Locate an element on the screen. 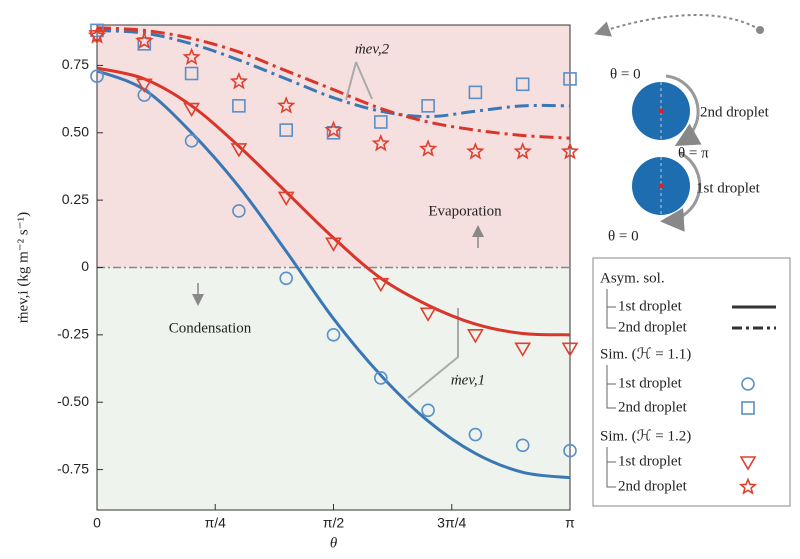 Image resolution: width=800 pixels, height=559 pixels. annotation: Evaporation is located at coordinates (465, 211).